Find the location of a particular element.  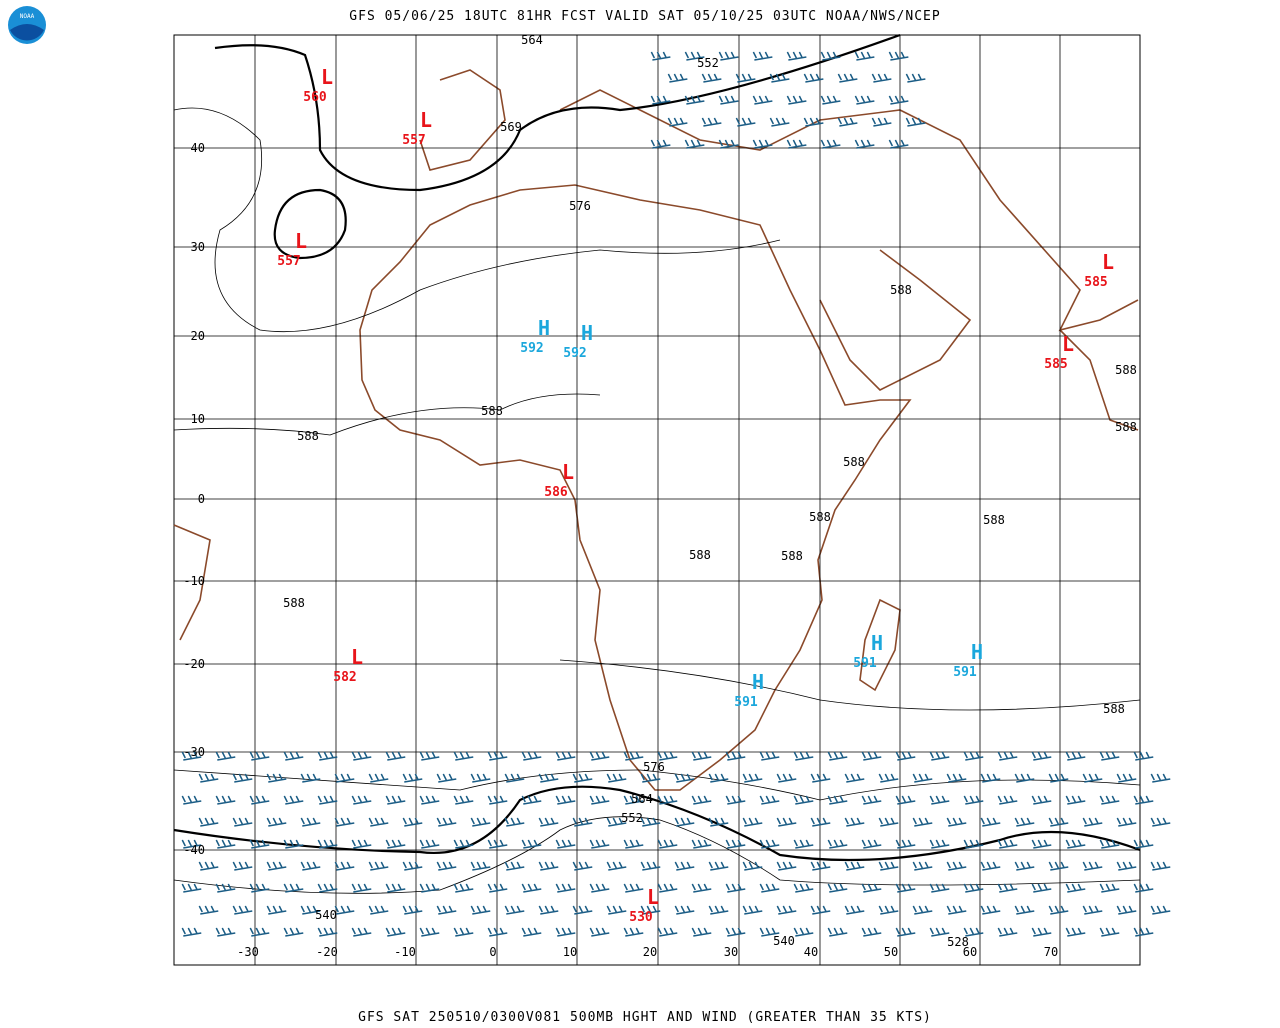

latitude-label: 10 is located at coordinates (198, 419).